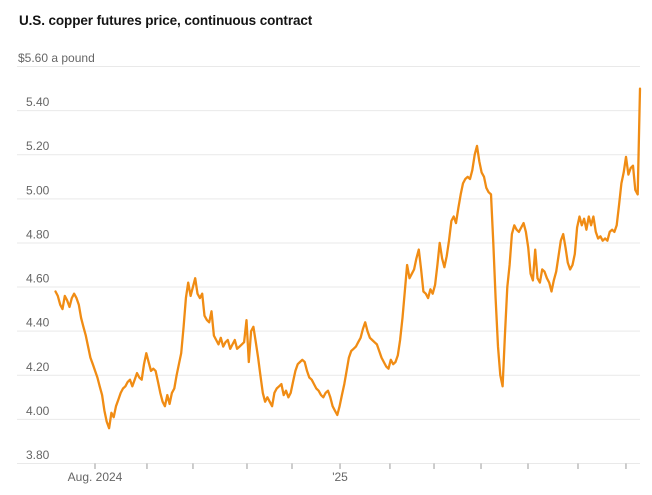 This screenshot has height=495, width=652. What do you see at coordinates (56, 58) in the screenshot?
I see `y-tick-label: $5.60 a pound` at bounding box center [56, 58].